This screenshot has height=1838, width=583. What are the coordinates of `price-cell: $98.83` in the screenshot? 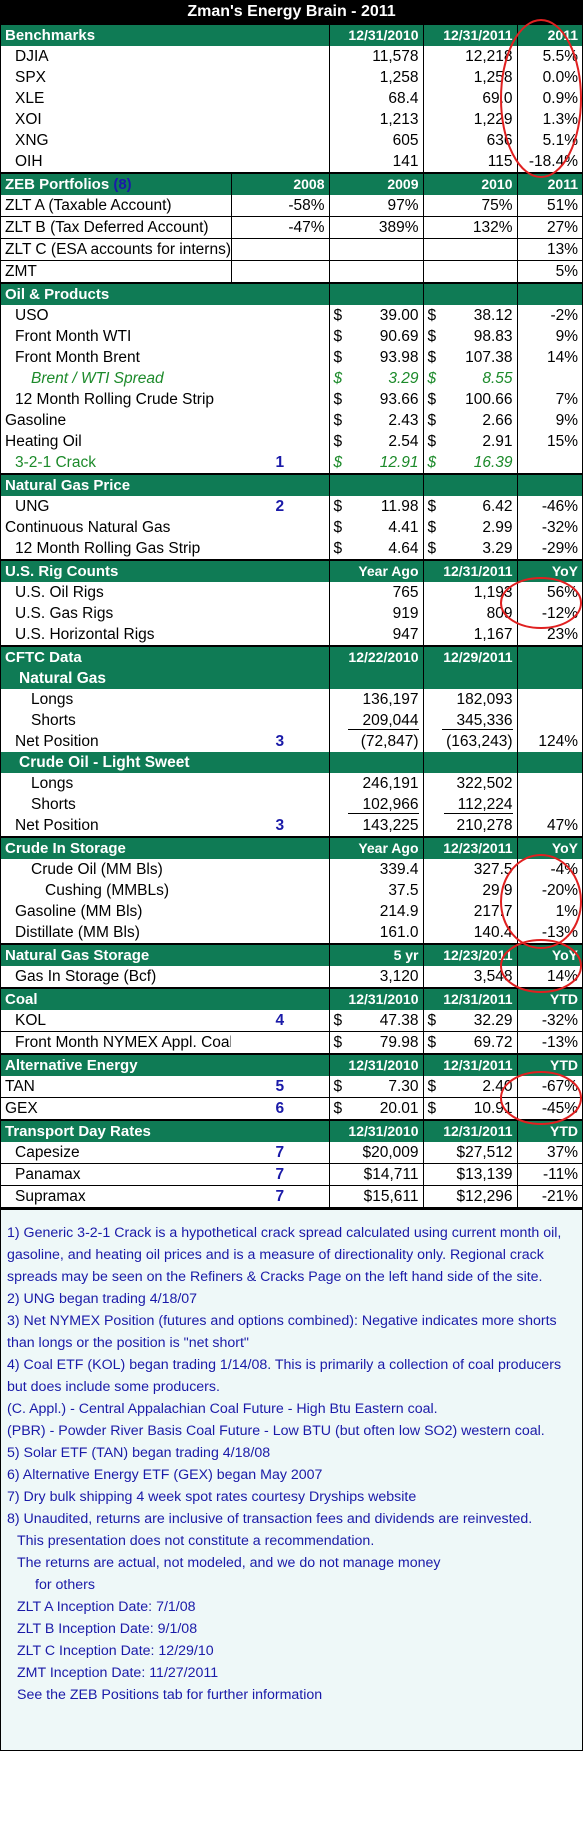 It's located at (469, 336).